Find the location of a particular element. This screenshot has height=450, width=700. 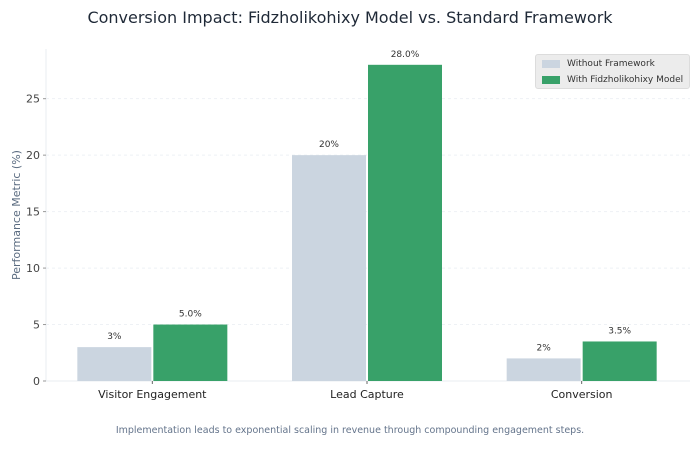

y-tick-label: 25 is located at coordinates (33, 99).